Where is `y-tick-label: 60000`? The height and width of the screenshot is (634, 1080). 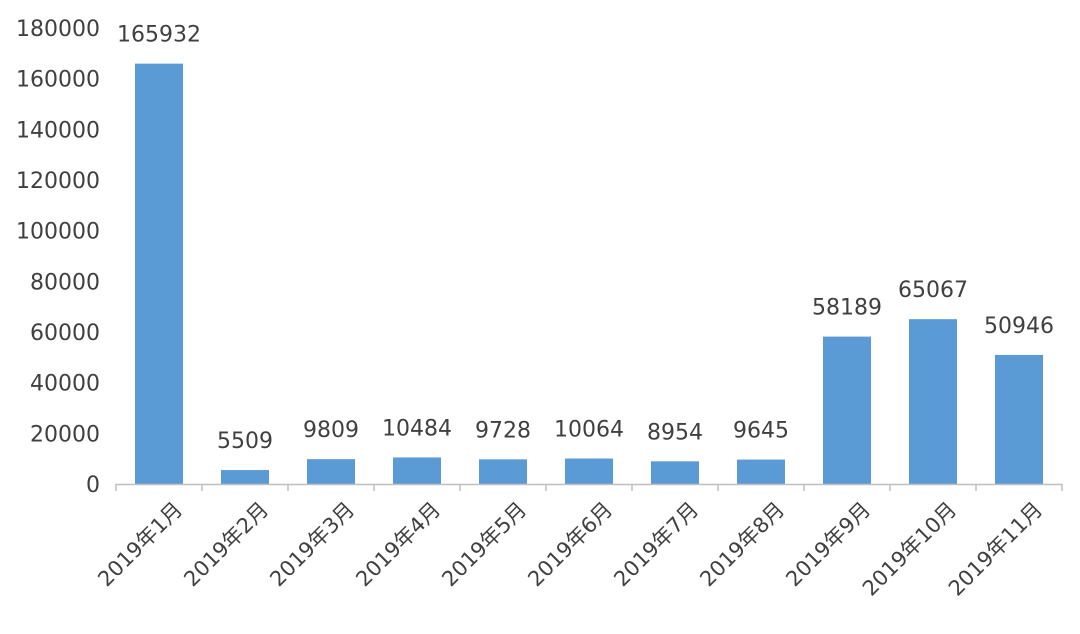
y-tick-label: 60000 is located at coordinates (65, 333).